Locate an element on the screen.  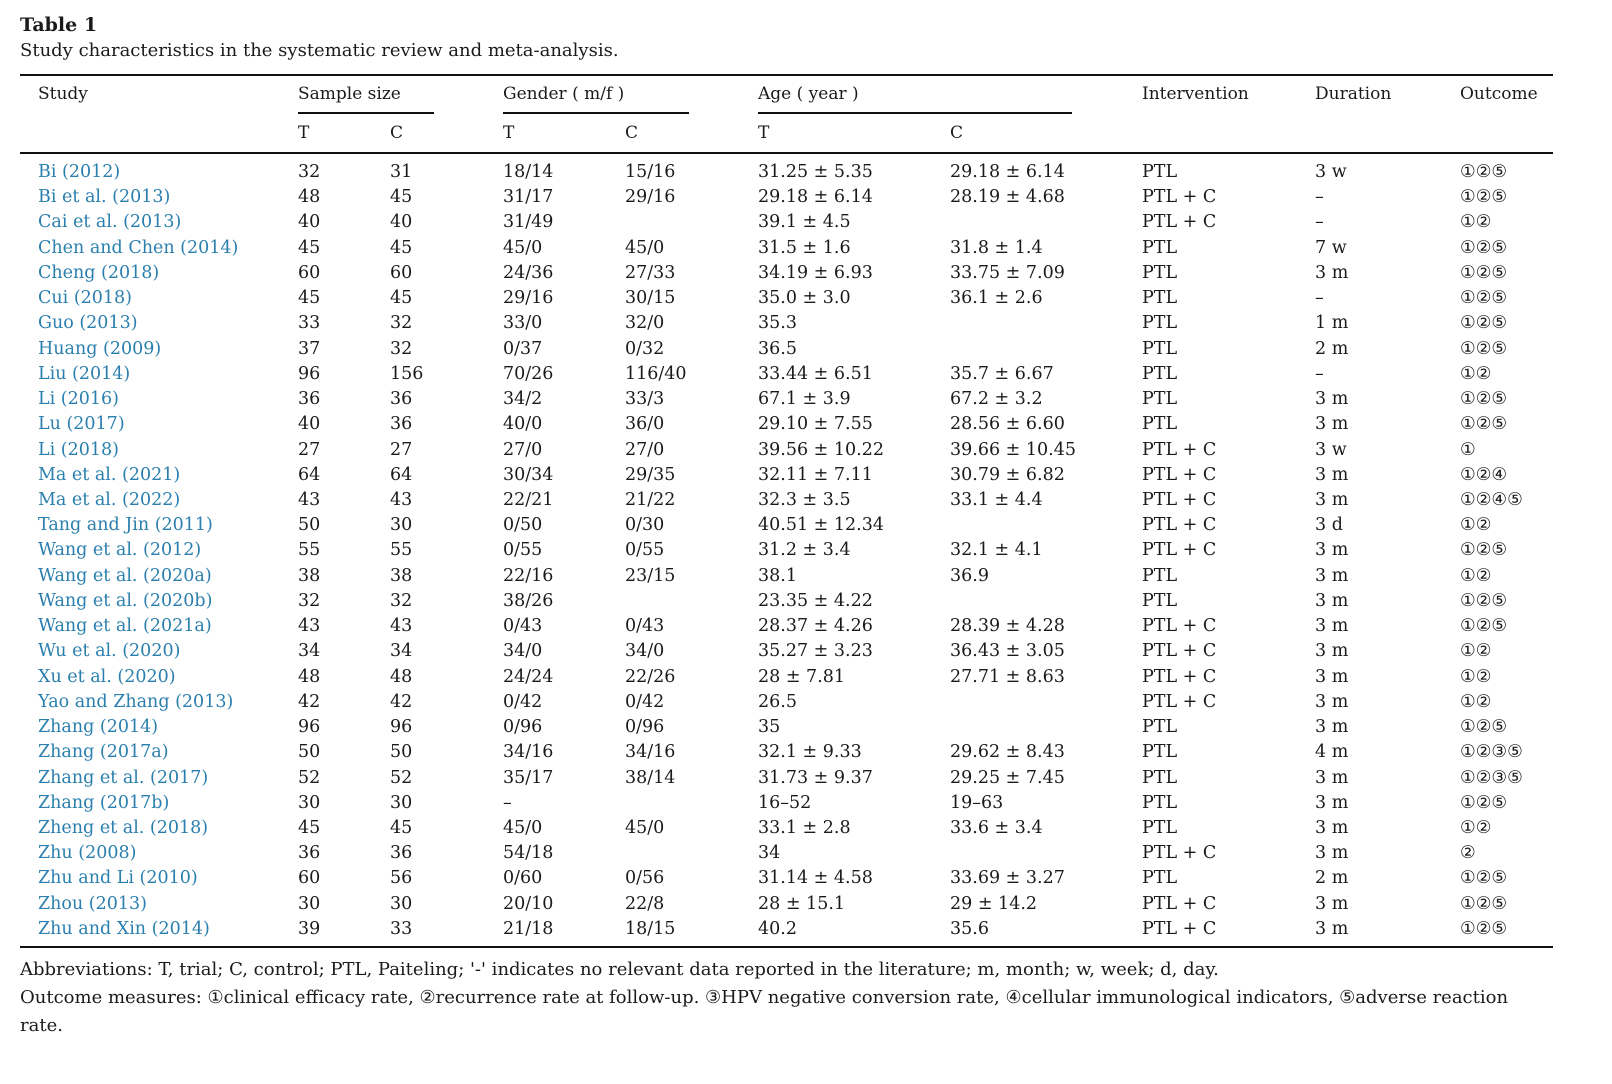
study-link: Zhou (2013) is located at coordinates (92, 903).